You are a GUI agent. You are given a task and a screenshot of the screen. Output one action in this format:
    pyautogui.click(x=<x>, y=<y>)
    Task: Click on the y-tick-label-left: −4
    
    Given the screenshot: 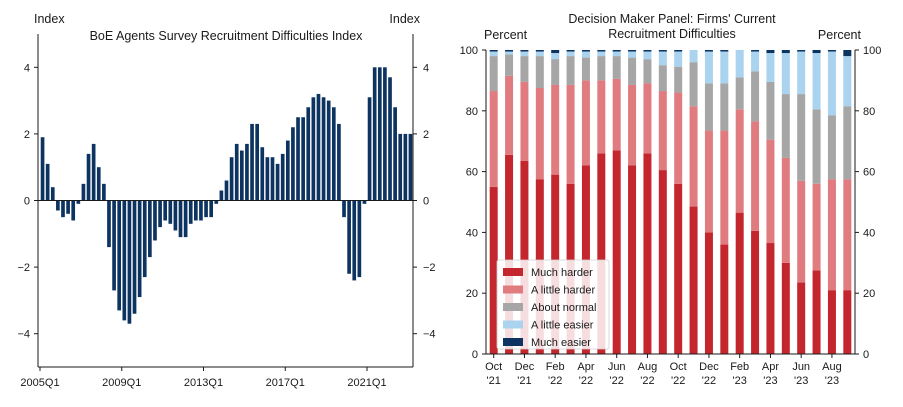 What is the action you would take?
    pyautogui.click(x=23, y=335)
    